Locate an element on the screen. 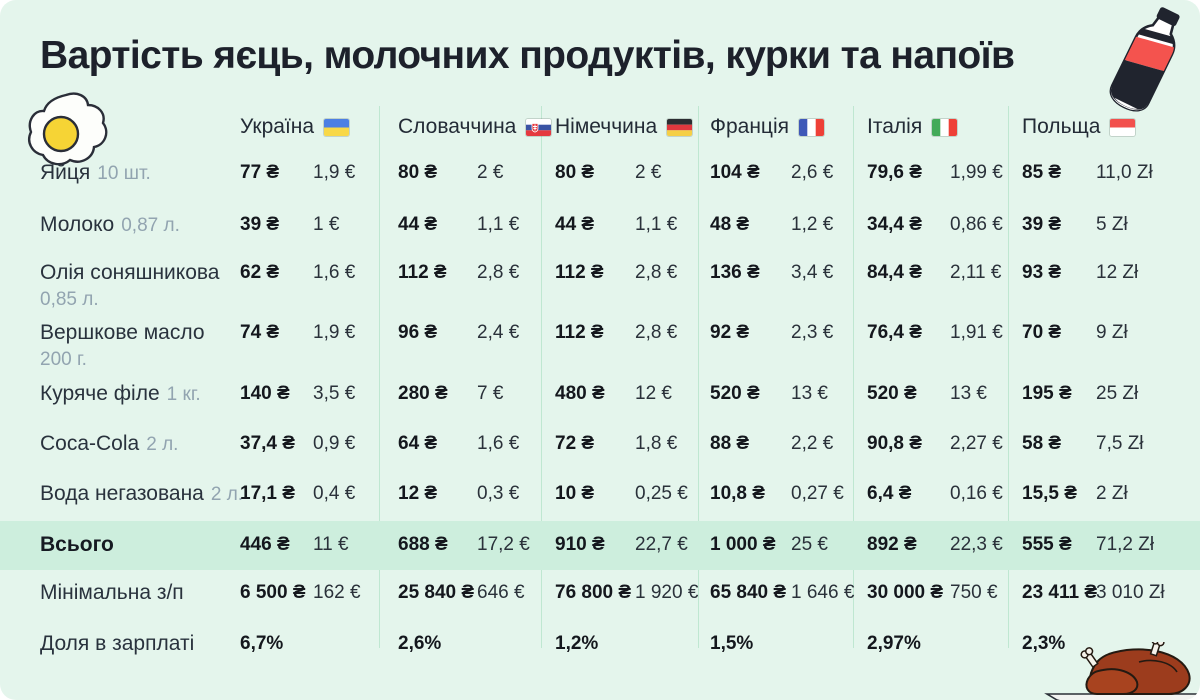  price-uah: 12 ₴ is located at coordinates (418, 493).